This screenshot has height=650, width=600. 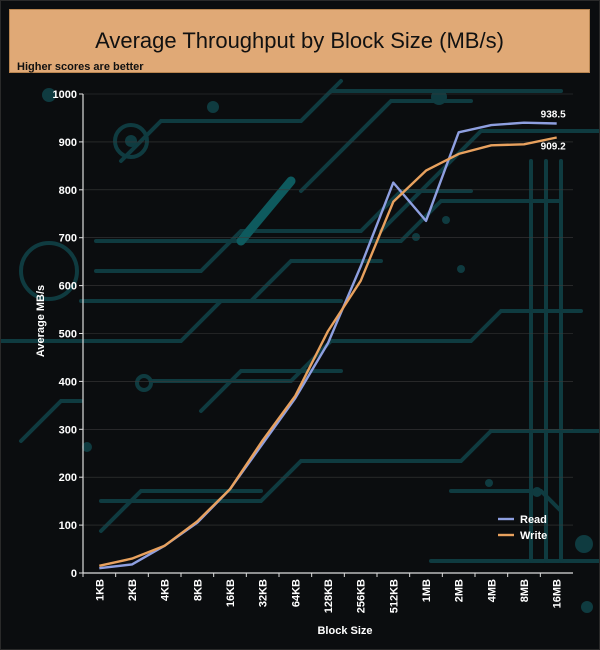 I want to click on x-tick-label: 4MB, so click(x=492, y=590).